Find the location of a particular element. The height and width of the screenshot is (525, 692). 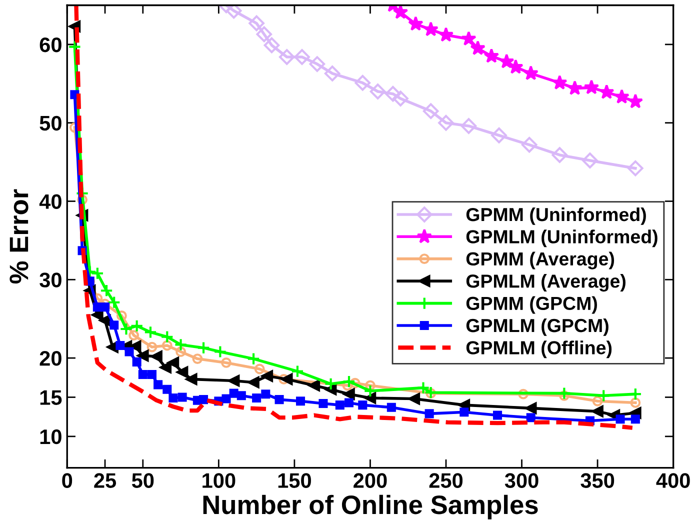

x-tick-label: 100 is located at coordinates (219, 480).